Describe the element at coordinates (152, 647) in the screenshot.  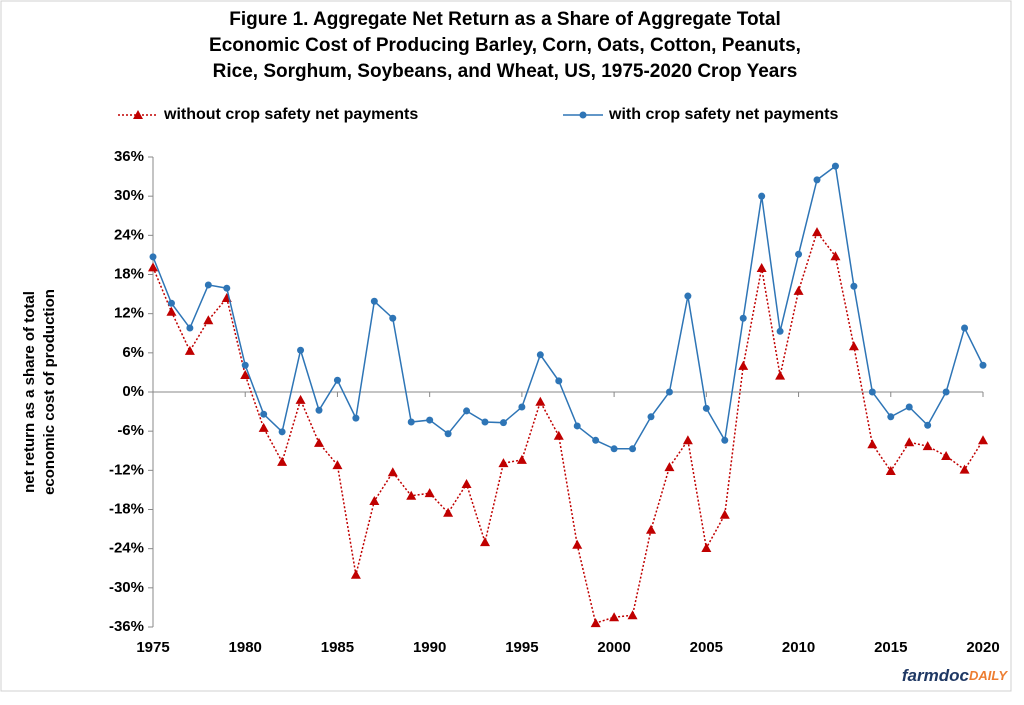
I see `x-tick-label: 1975` at that location.